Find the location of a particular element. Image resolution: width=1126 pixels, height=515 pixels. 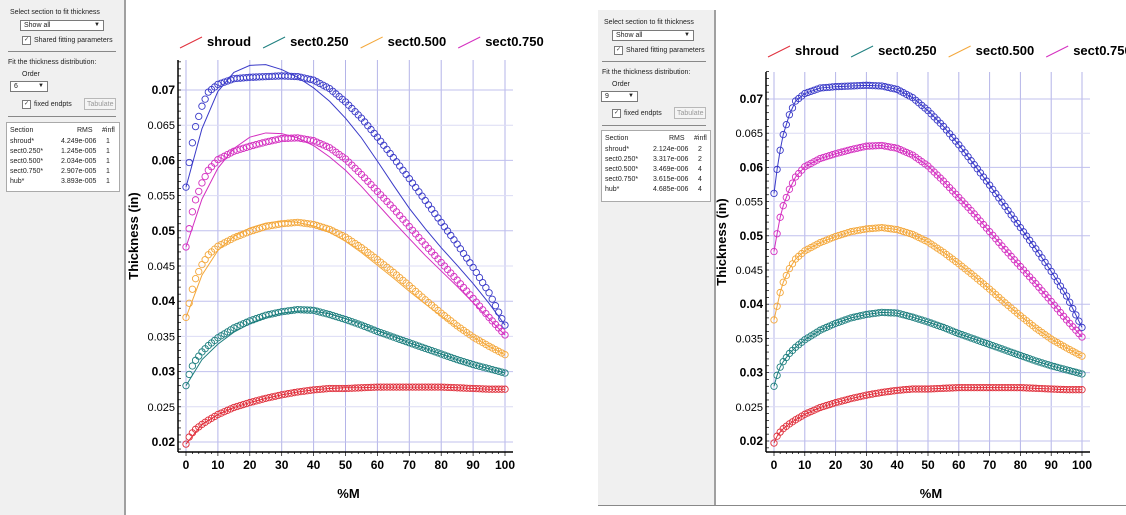

x-tick-label: 60 is located at coordinates (959, 465).